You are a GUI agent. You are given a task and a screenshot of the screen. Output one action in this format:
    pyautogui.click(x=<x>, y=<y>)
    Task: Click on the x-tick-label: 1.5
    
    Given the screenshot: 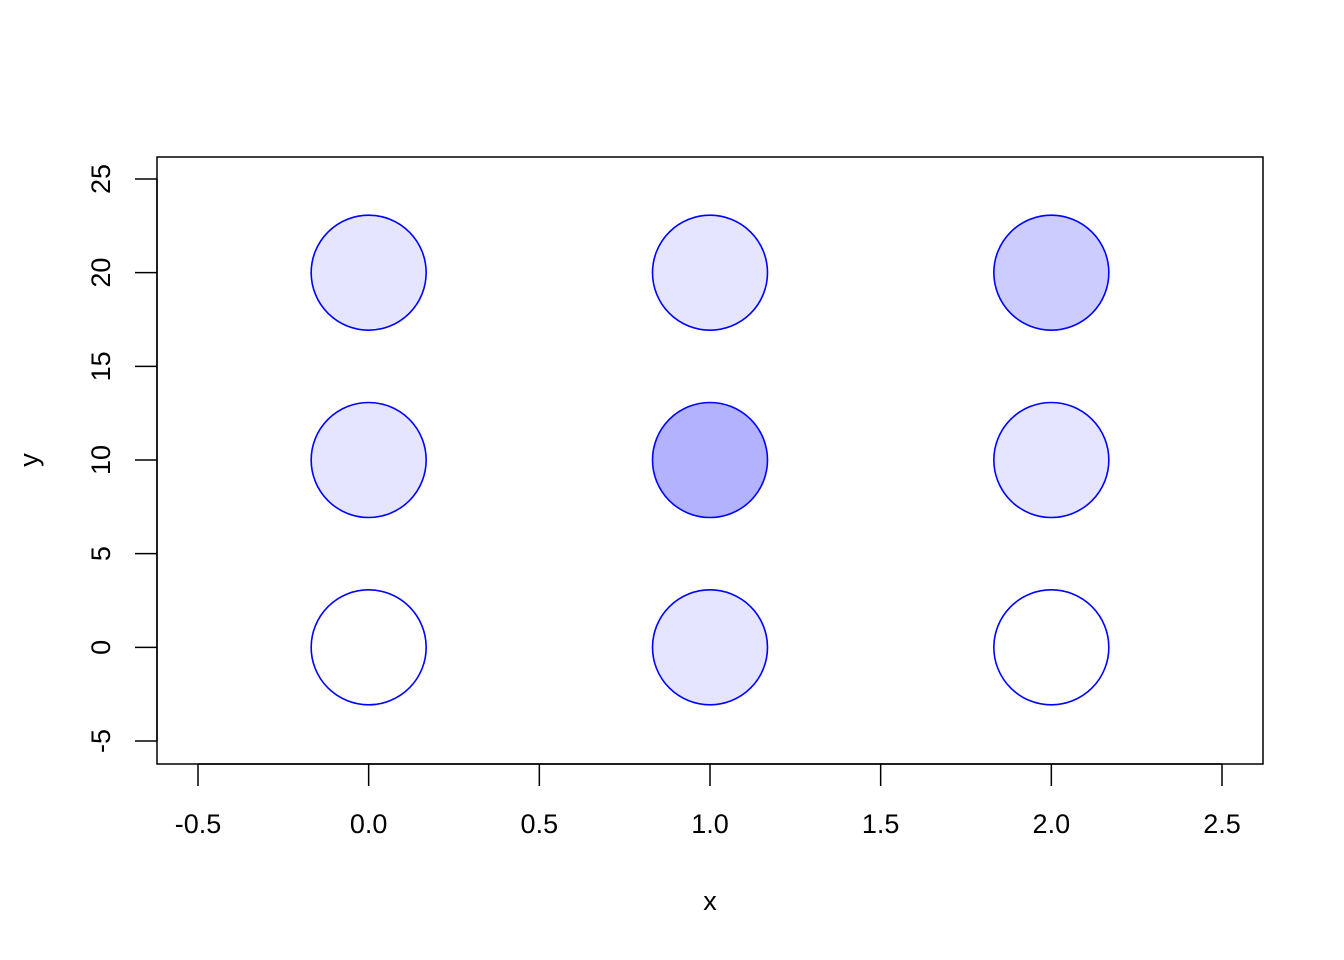 What is the action you would take?
    pyautogui.click(x=881, y=824)
    